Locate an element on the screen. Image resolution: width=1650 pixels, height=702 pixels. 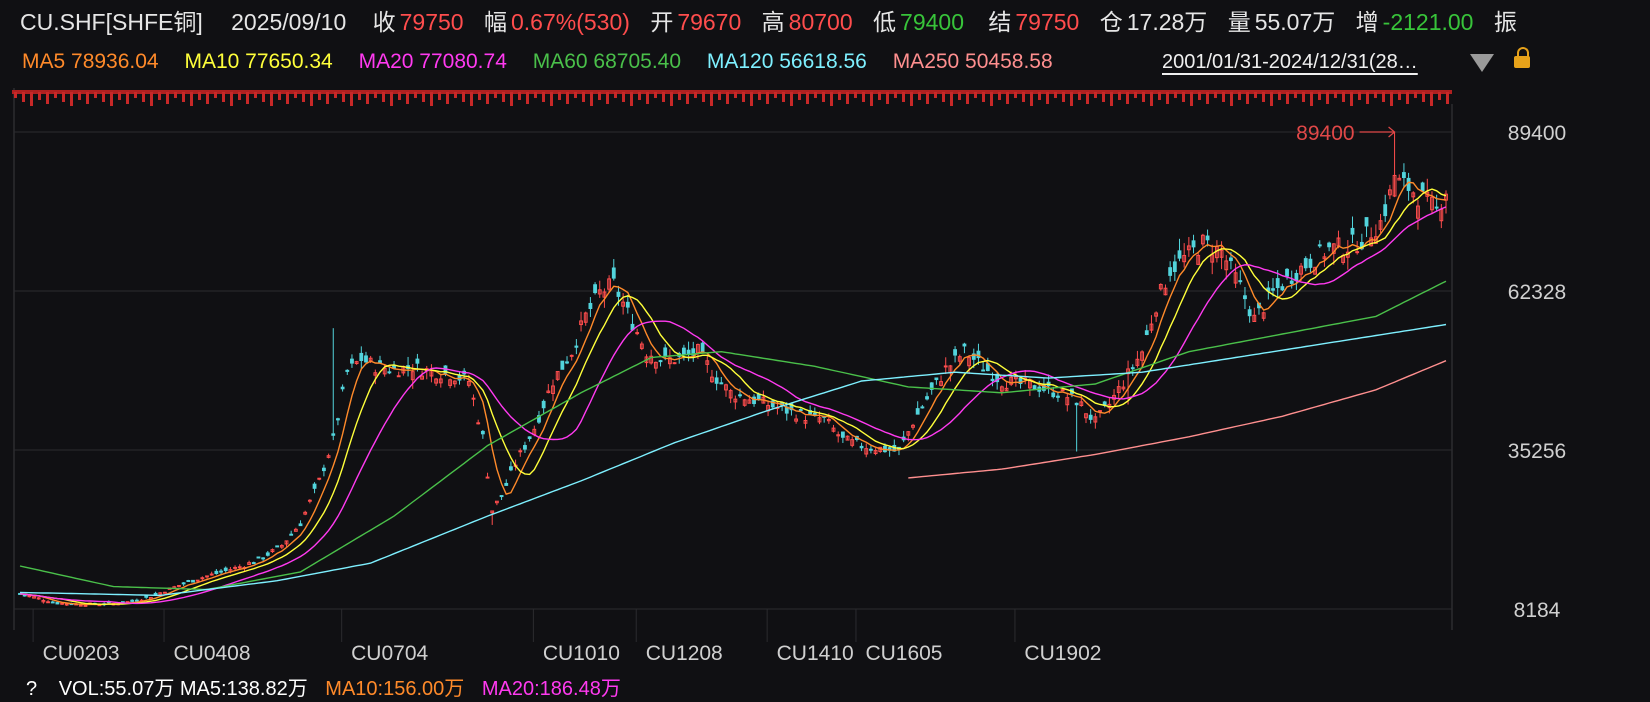
symbol-name: CU.SHF[SHFE铜] is located at coordinates (111, 22).